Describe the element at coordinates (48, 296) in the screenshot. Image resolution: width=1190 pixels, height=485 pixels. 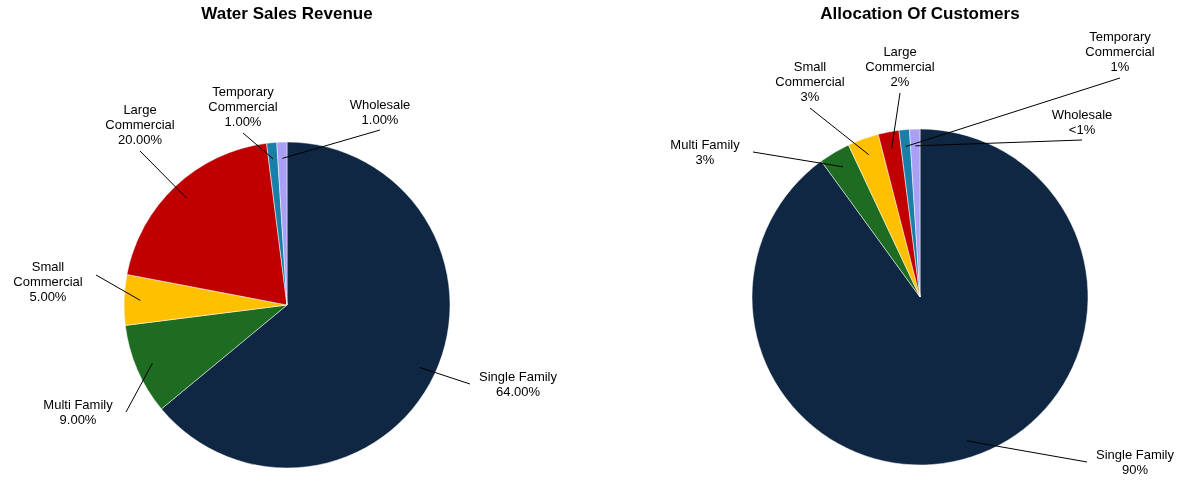
I see `data-label: 5.00%` at that location.